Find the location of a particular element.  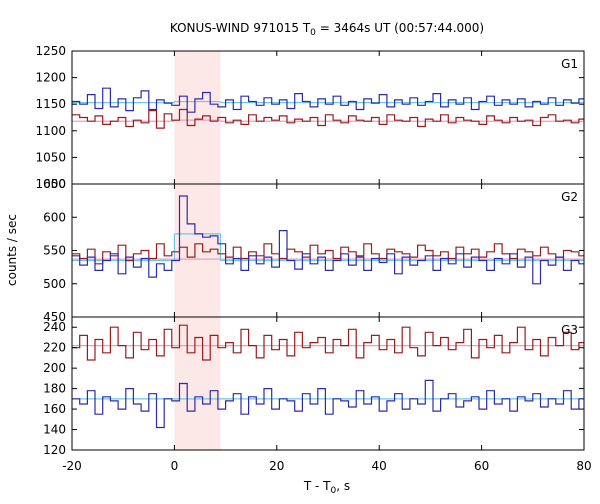

g1-ytick-label: 1050 is located at coordinates (50, 157).